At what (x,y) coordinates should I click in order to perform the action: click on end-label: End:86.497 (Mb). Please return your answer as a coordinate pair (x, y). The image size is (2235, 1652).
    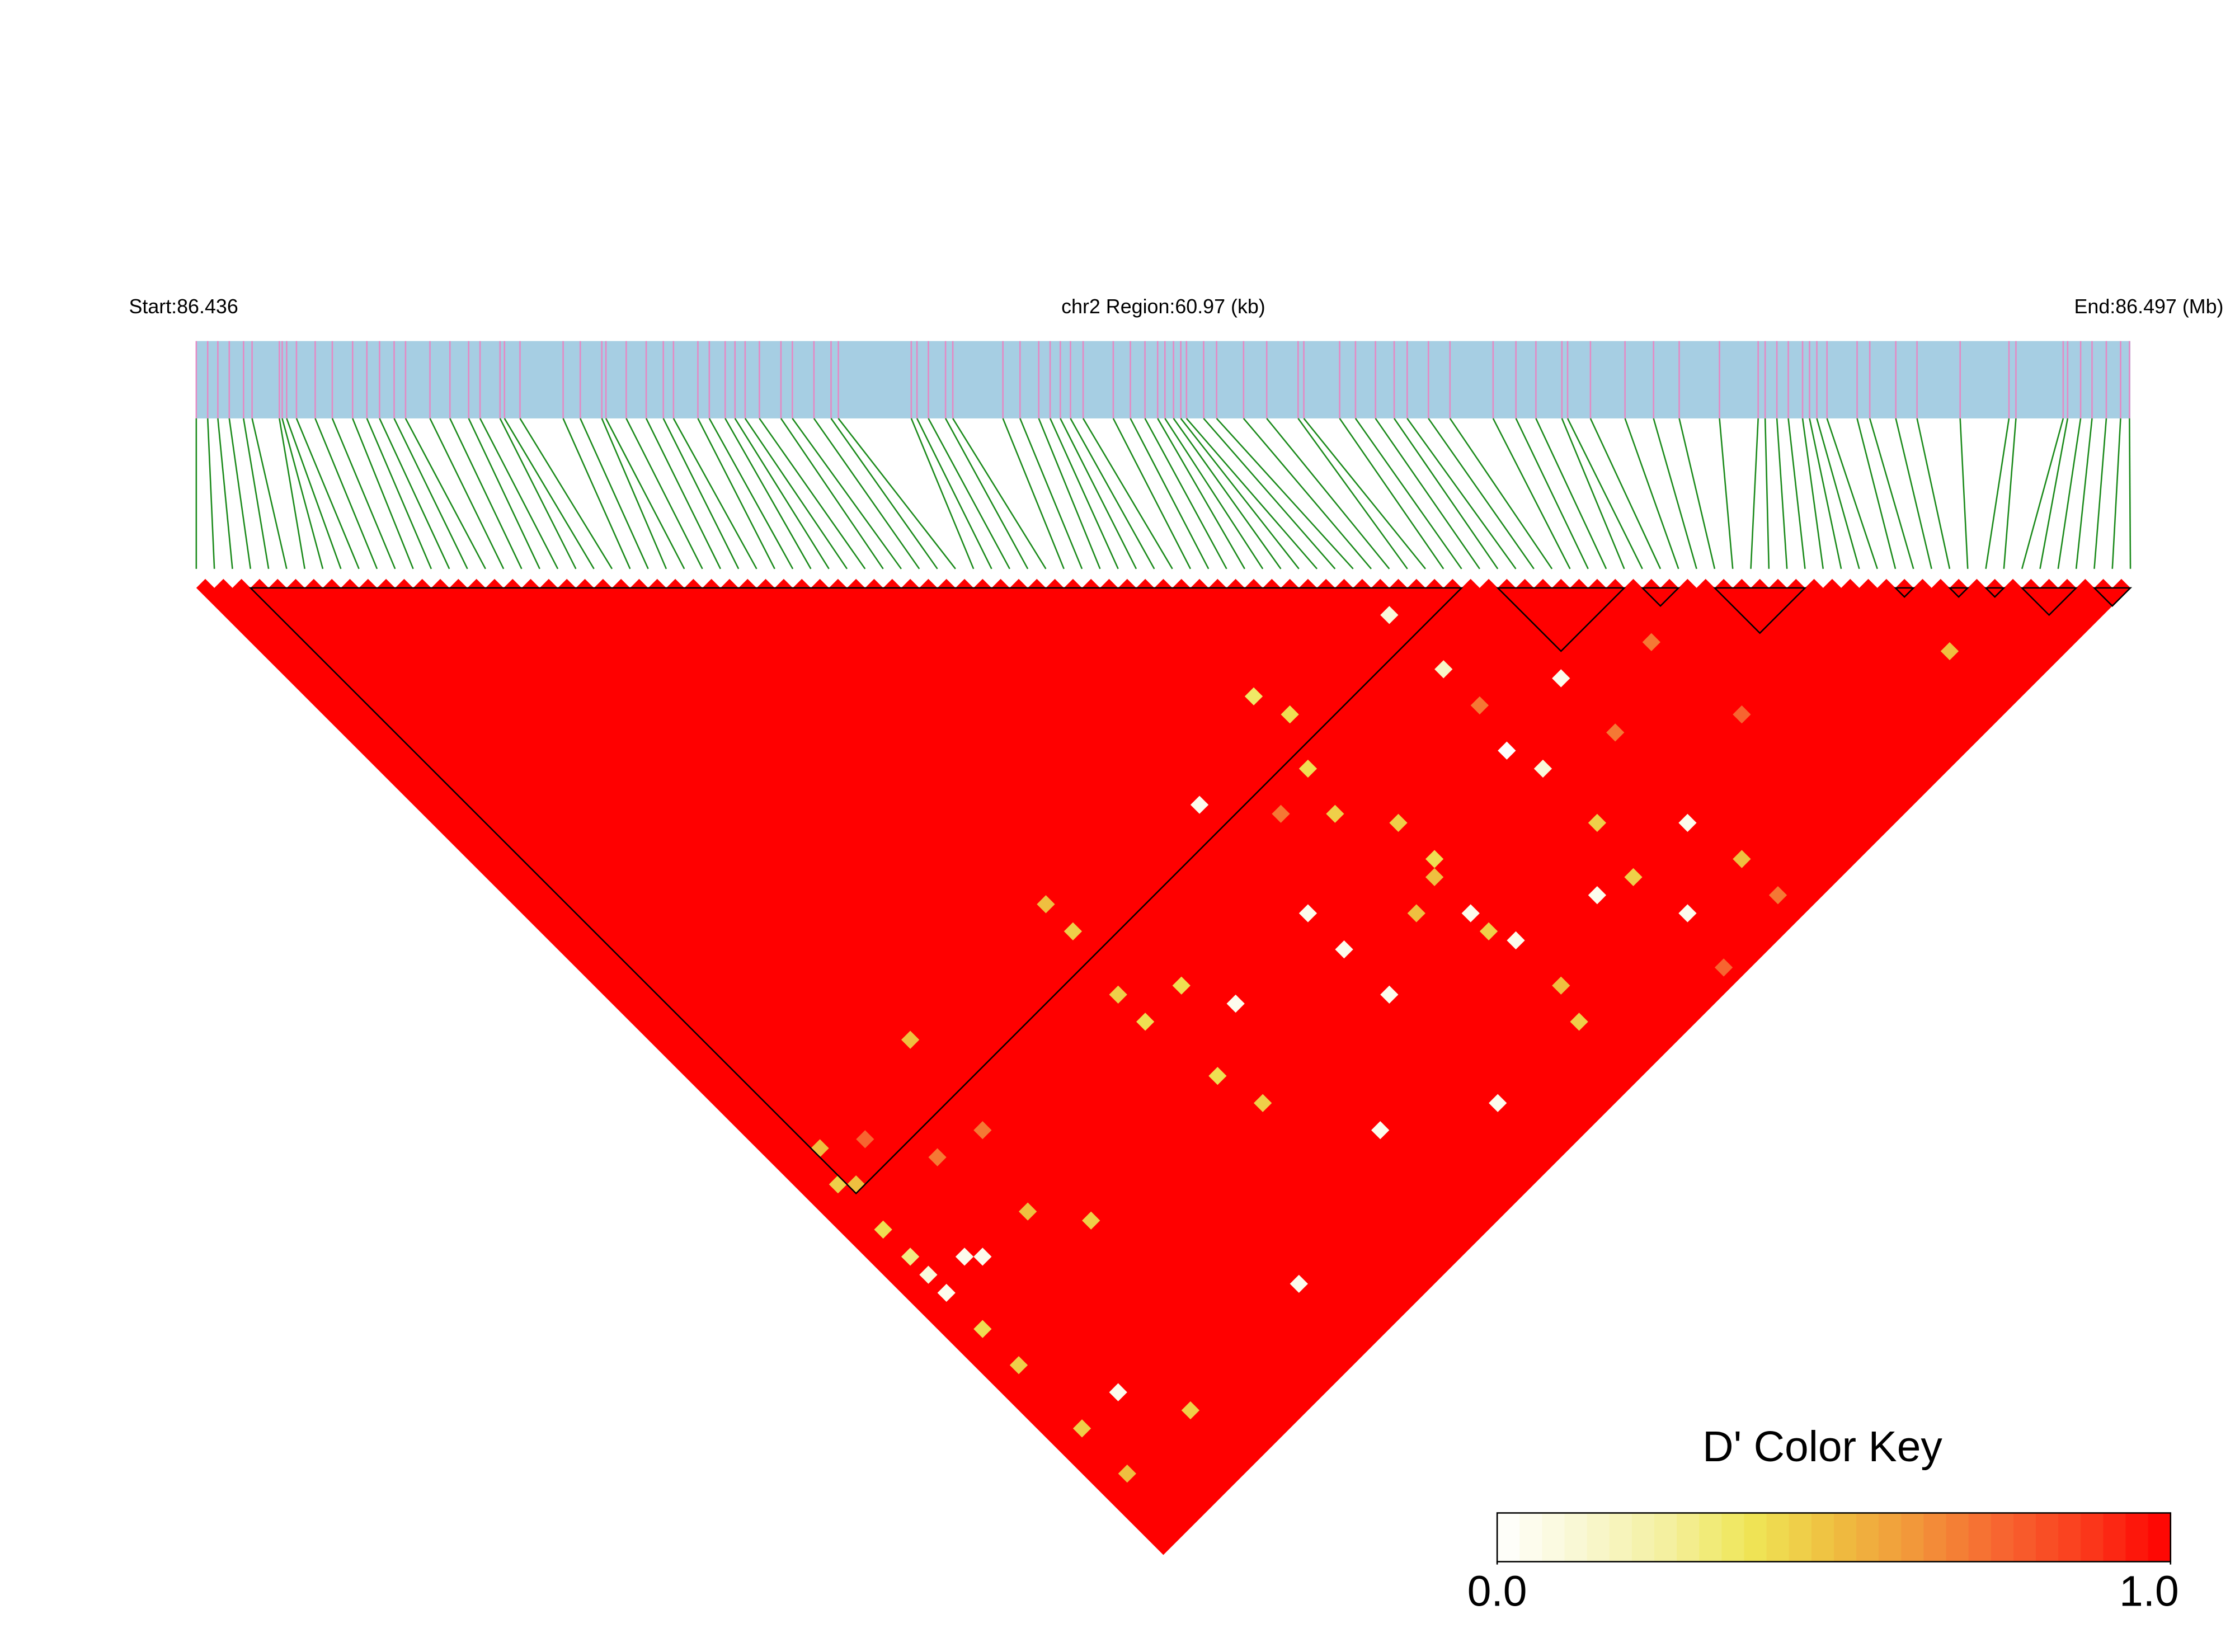
    Looking at the image, I should click on (2149, 306).